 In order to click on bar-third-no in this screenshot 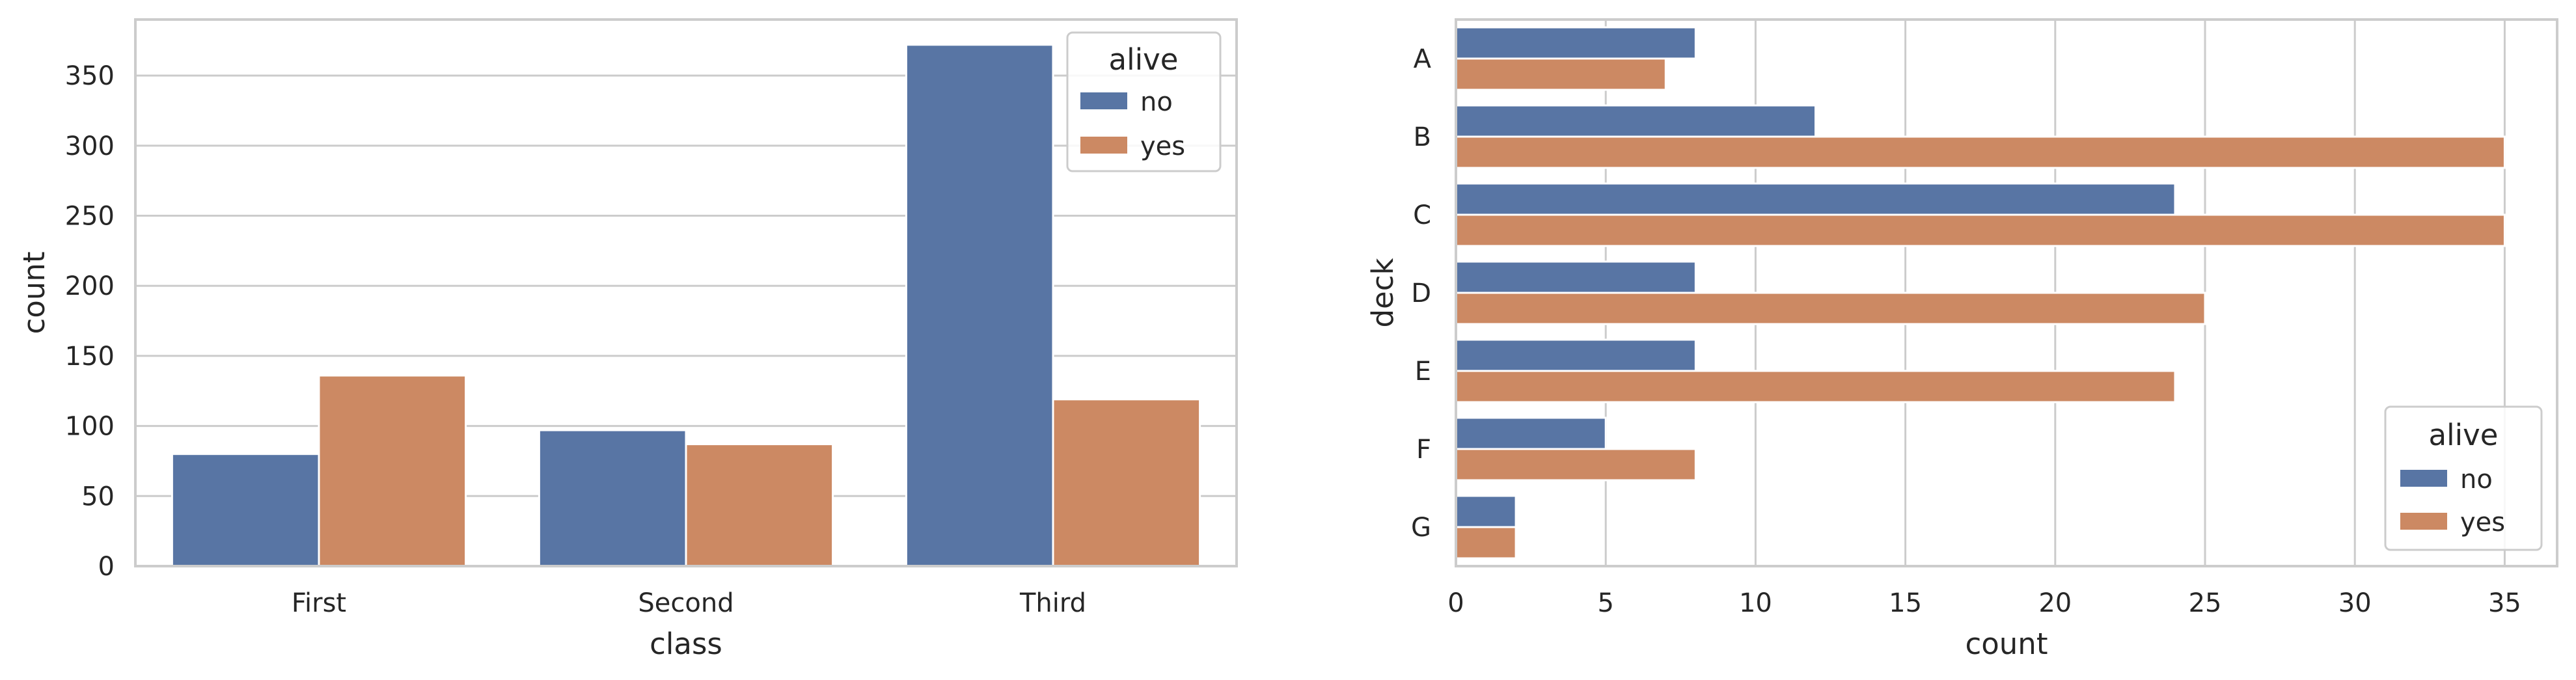, I will do `click(980, 305)`.